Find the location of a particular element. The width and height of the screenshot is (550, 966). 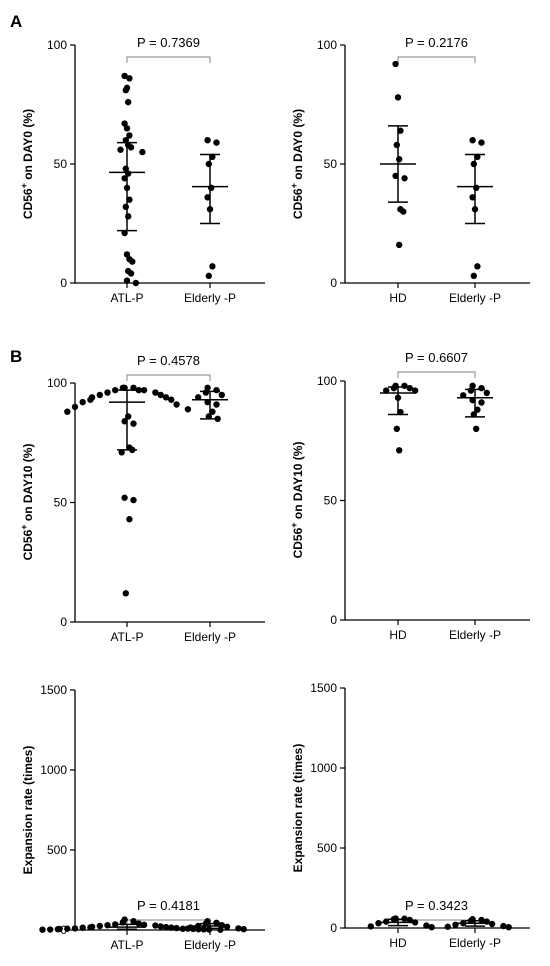

p-value-label: P = 0.4181 is located at coordinates (168, 905).